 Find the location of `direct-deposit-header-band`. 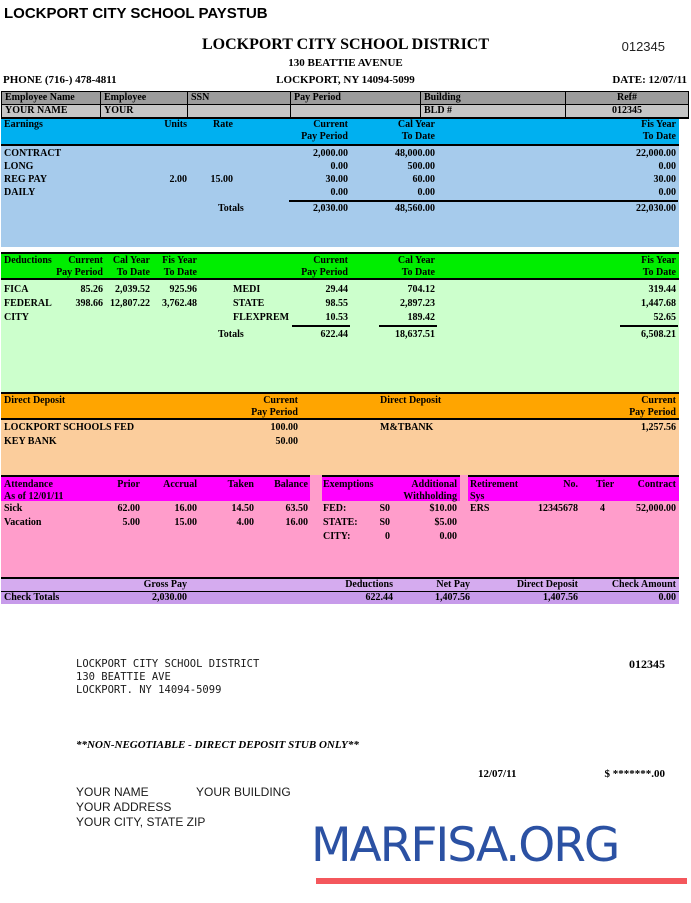

direct-deposit-header-band is located at coordinates (340, 406).